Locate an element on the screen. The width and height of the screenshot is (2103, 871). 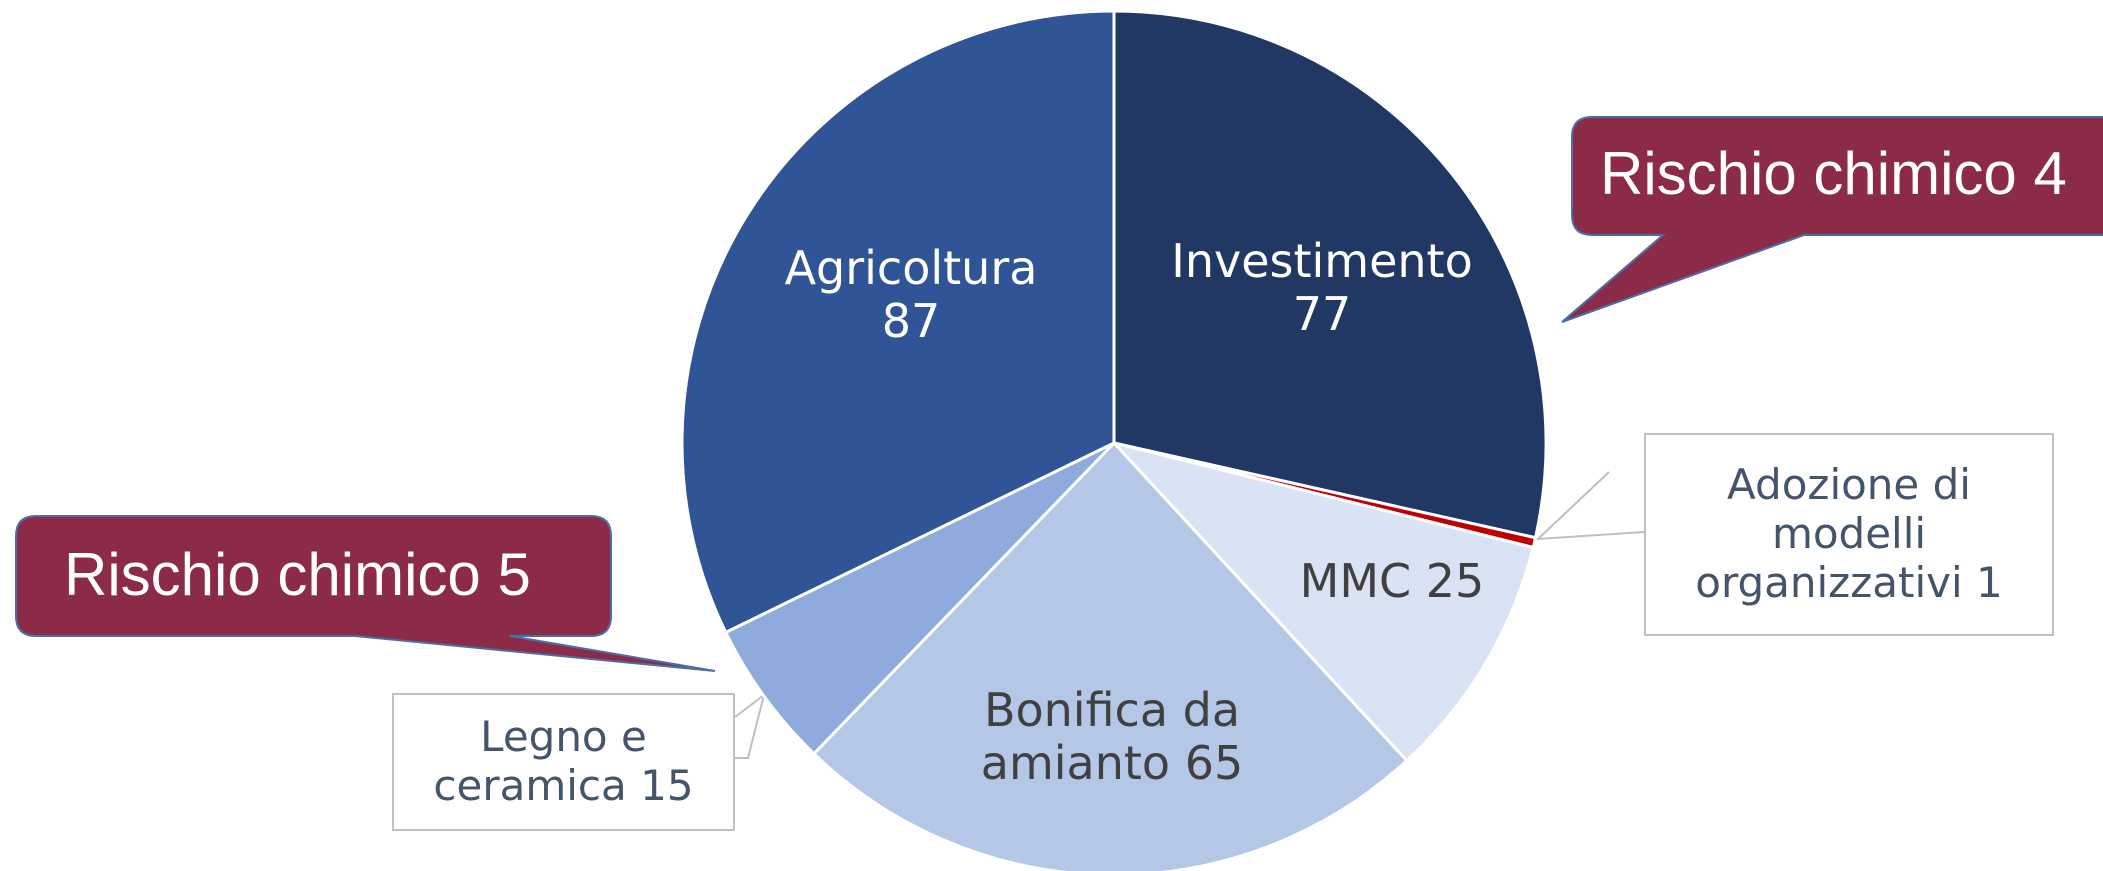
label-category: Adozione di modelli organizzativi is located at coordinates (1833, 533).